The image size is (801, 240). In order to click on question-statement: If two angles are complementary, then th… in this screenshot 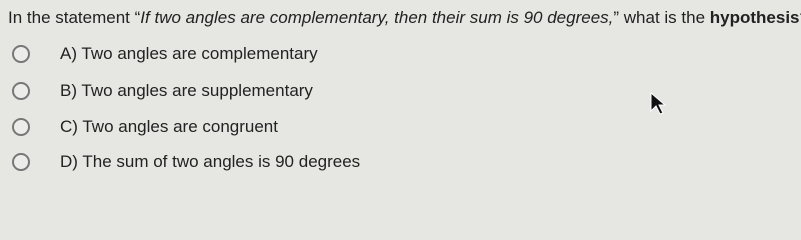, I will do `click(377, 17)`.